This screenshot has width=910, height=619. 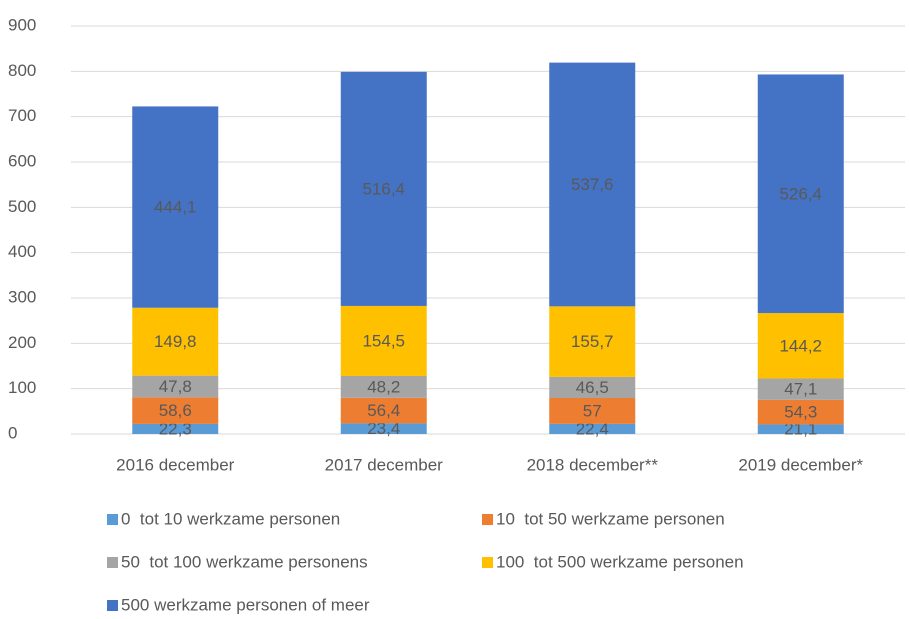 I want to click on data-label: 58,6, so click(x=175, y=410).